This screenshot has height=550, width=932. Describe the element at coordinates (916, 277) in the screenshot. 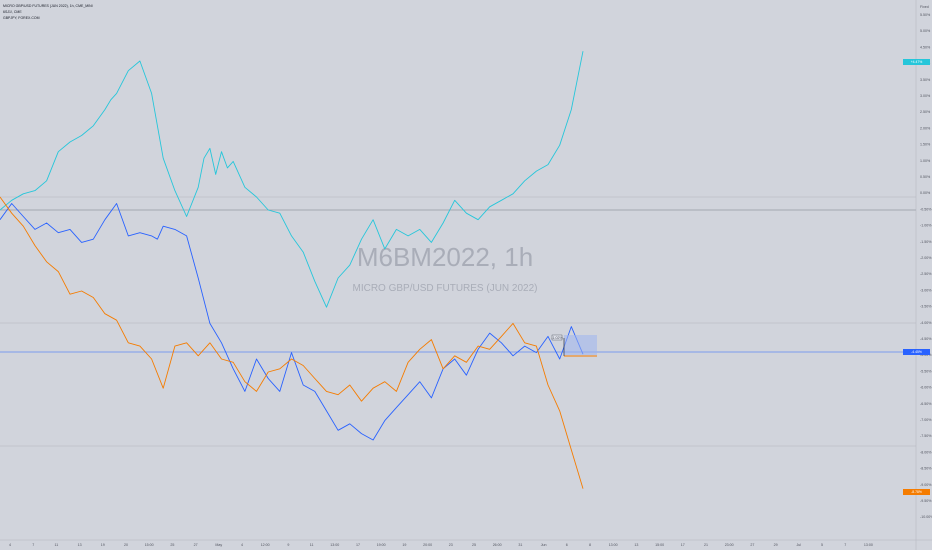

I see `badge-layer: +4.47% -4.45% -8.78%` at that location.